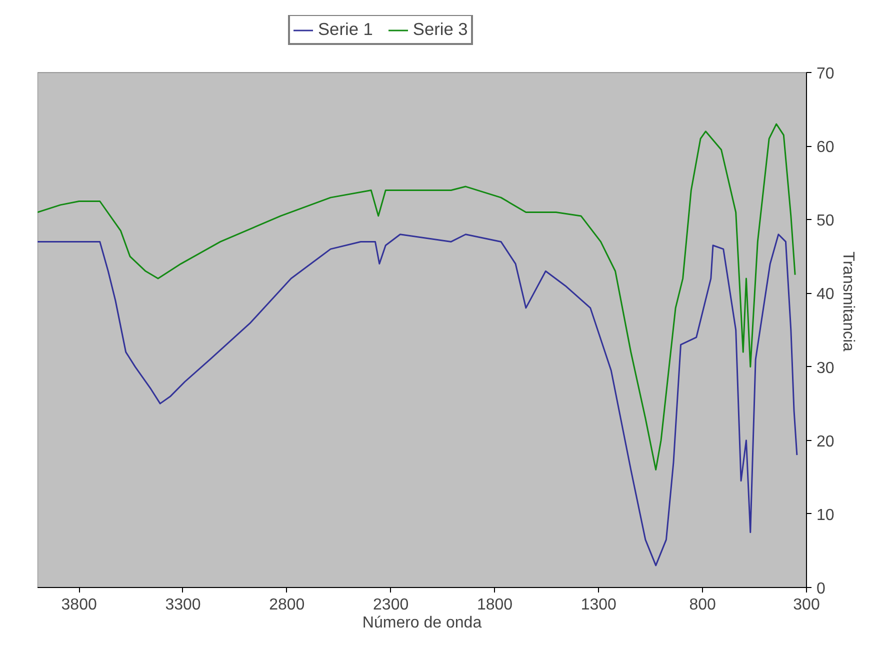  What do you see at coordinates (825, 515) in the screenshot?
I see `y2-tick-label: 10` at bounding box center [825, 515].